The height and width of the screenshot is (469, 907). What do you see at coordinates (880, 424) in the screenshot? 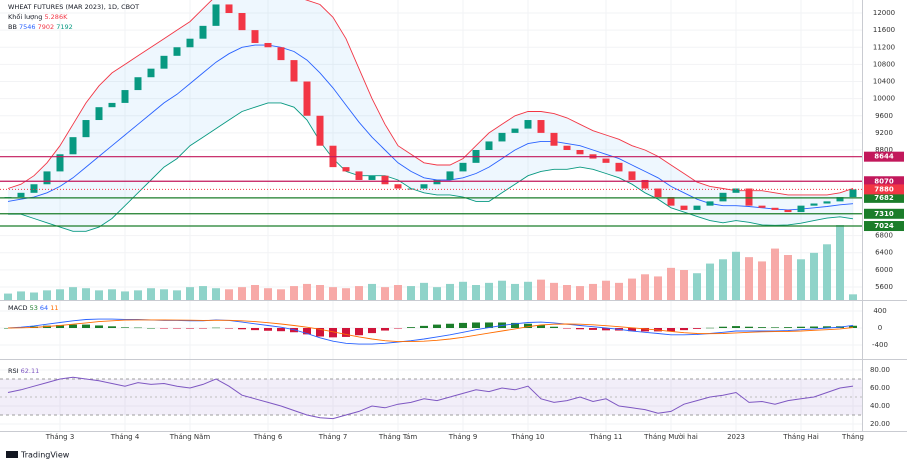
I see `rsi-tick-label: 20.00` at bounding box center [880, 424].